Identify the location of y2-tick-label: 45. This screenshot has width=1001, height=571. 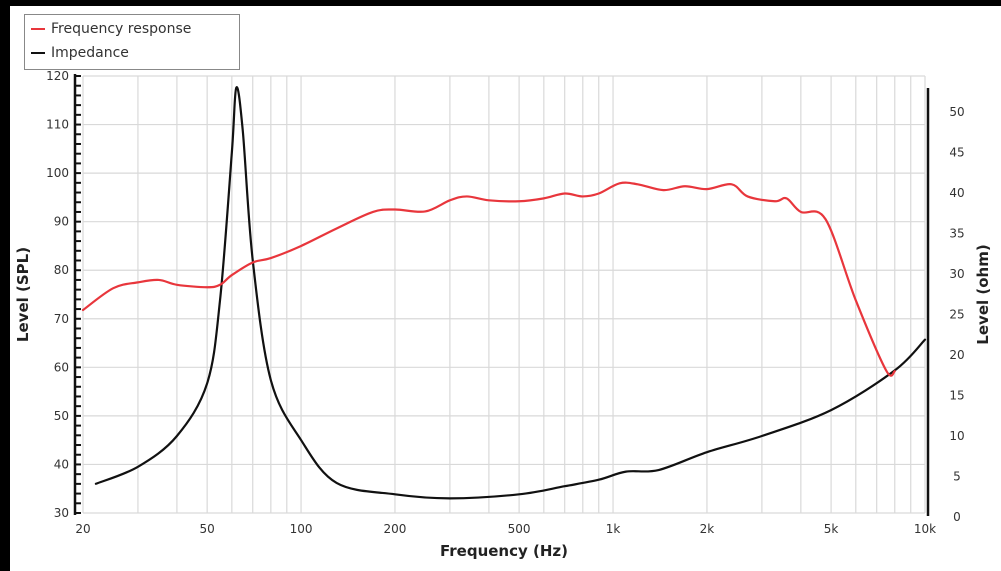
(956, 153).